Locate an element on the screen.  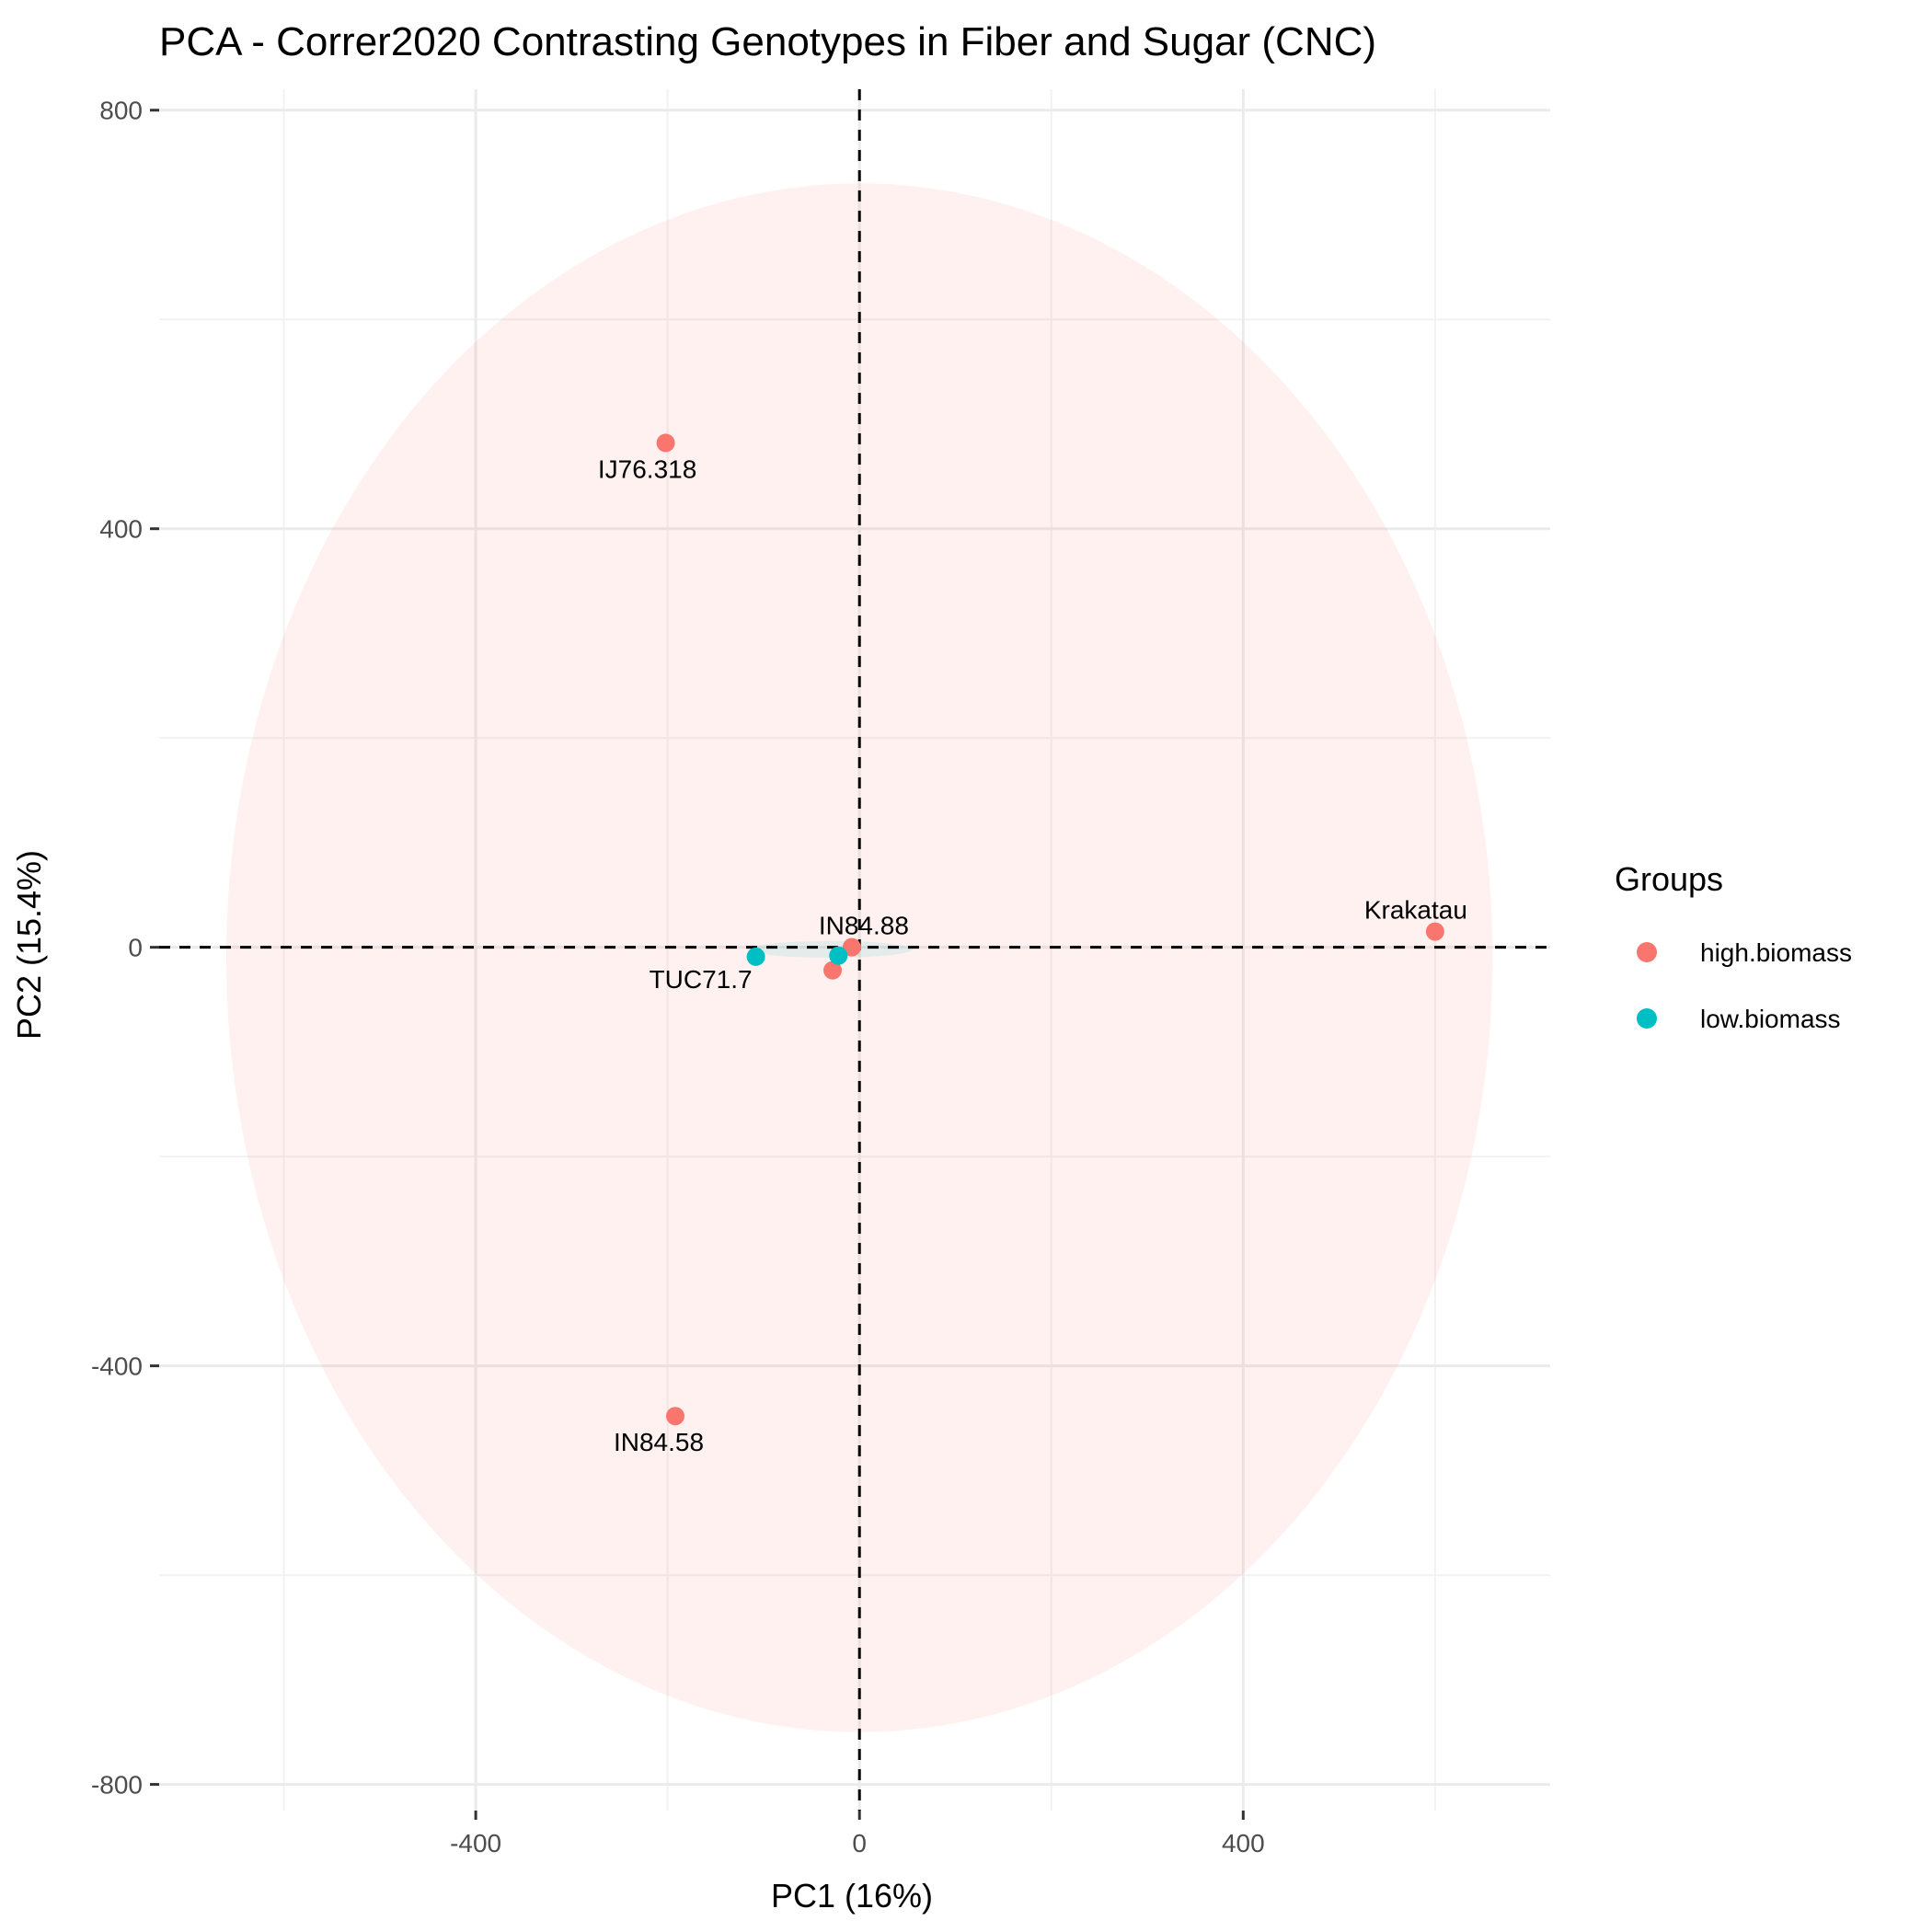
legend: Groups high.biomass low.biomass is located at coordinates (1733, 947).